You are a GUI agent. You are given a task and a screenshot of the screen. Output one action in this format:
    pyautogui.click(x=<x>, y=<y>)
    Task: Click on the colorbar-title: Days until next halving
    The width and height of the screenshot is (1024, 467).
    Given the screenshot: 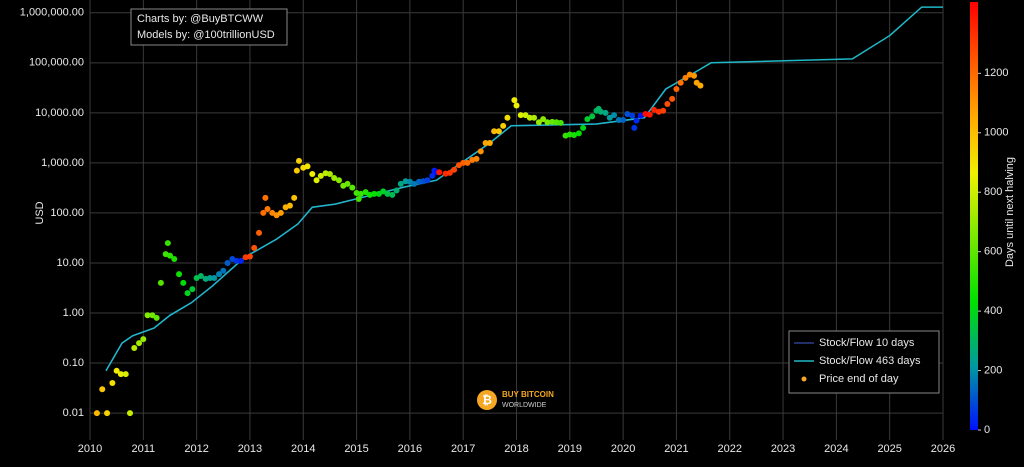 What is the action you would take?
    pyautogui.click(x=1010, y=212)
    